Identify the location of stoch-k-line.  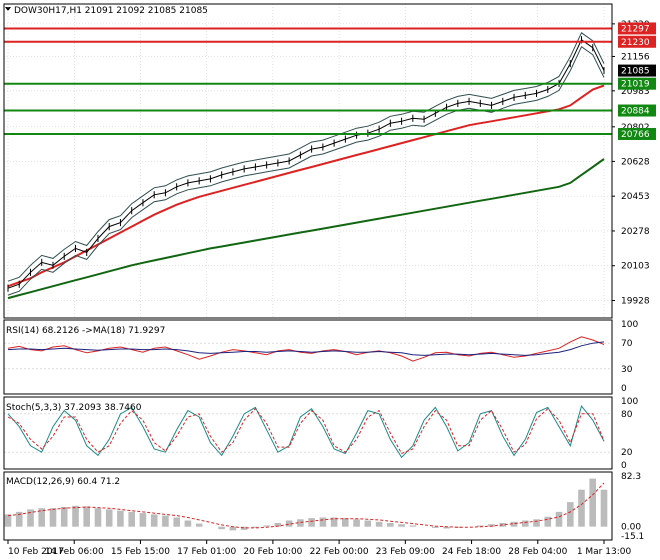
(306, 432).